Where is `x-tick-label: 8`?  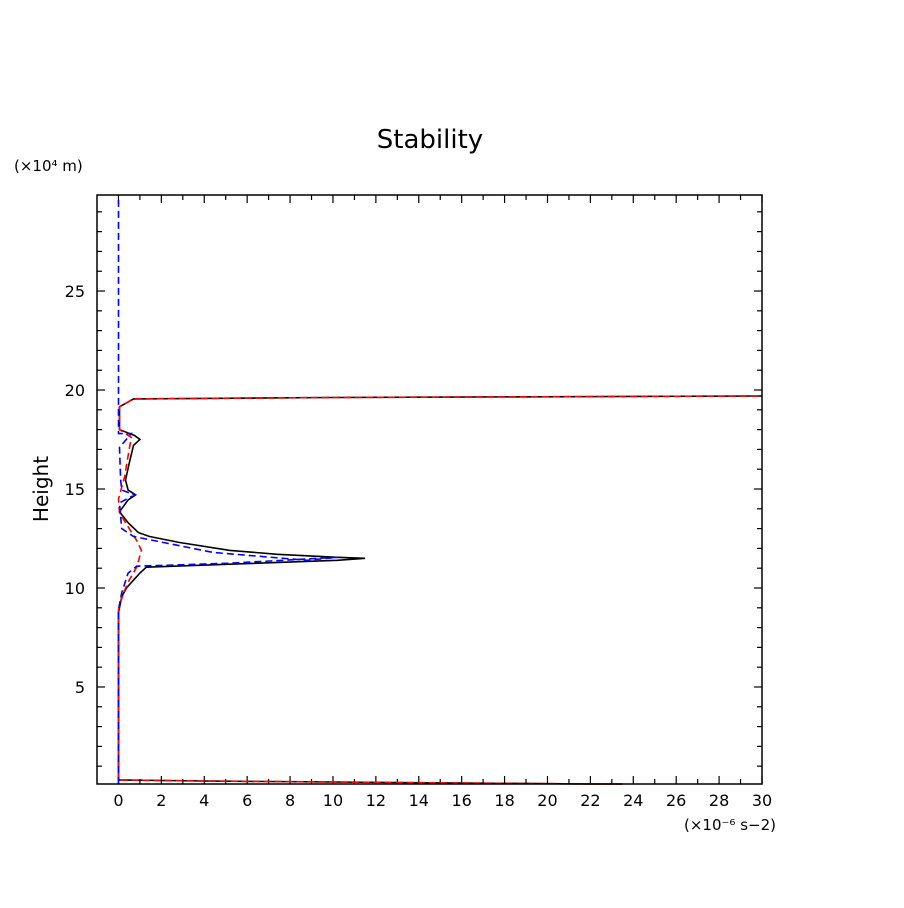
x-tick-label: 8 is located at coordinates (290, 800).